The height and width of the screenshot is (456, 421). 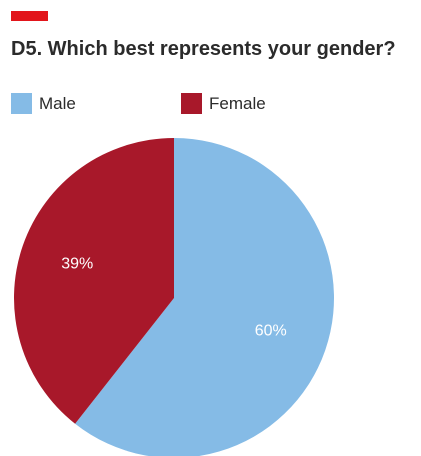 I want to click on legend-swatch-male, so click(x=21, y=103).